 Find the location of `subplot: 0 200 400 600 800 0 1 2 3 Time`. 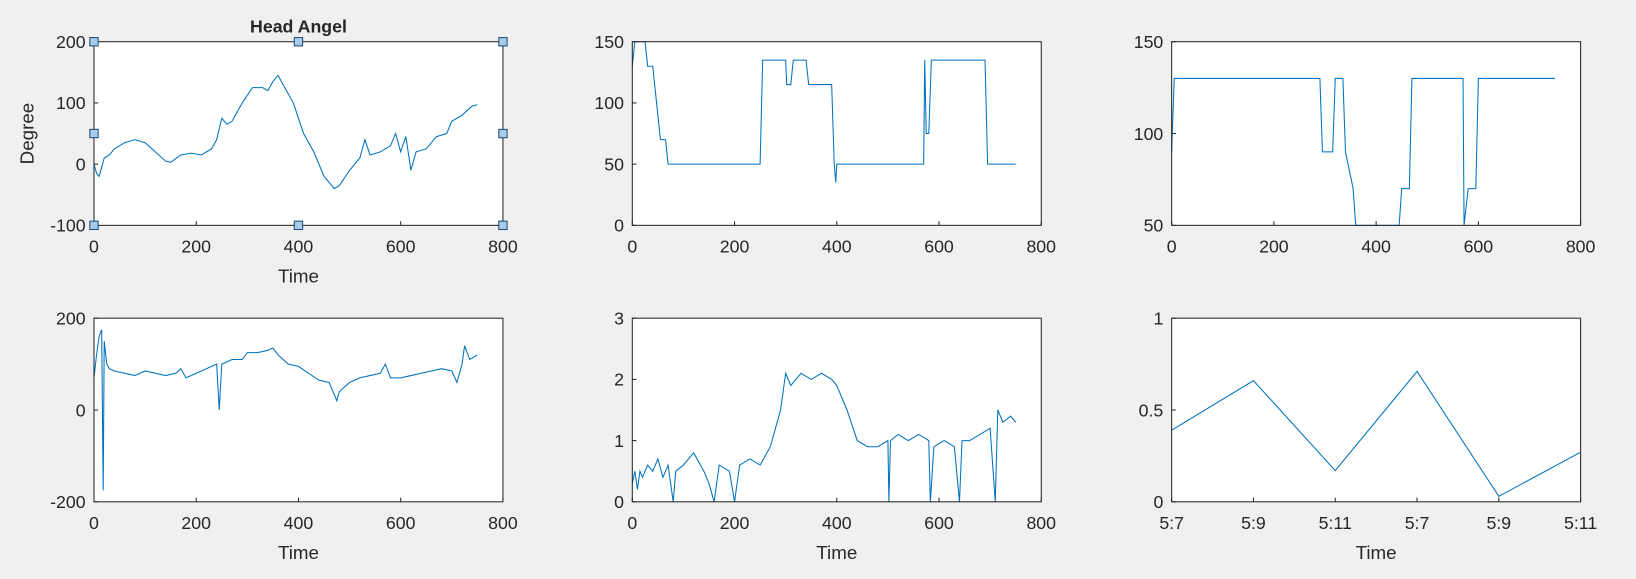

subplot: 0 200 400 600 800 0 1 2 3 Time is located at coordinates (835, 435).